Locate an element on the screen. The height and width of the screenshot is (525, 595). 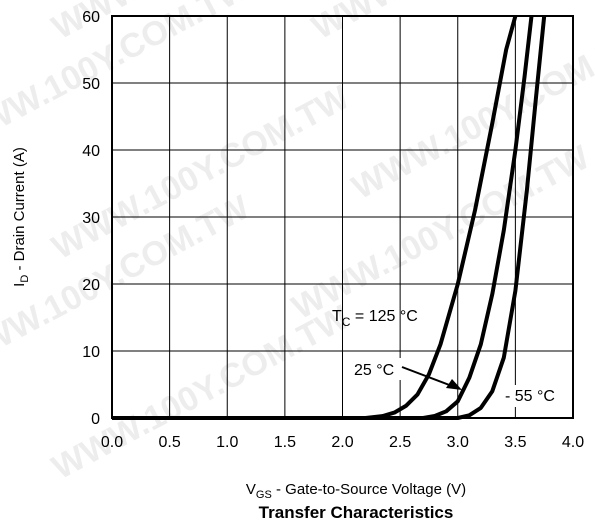
y-tick-label: 30 is located at coordinates (91, 218).